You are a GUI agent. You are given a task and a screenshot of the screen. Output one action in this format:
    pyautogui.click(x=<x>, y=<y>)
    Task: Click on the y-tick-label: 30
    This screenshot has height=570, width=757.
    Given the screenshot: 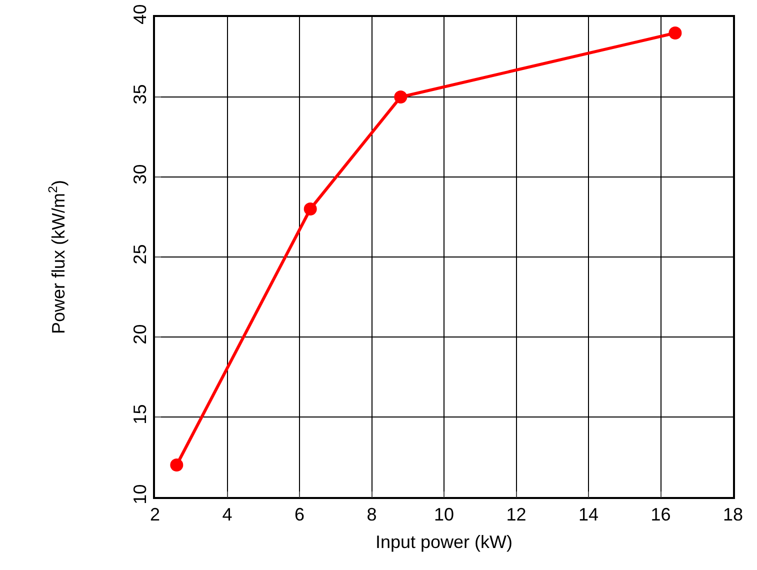 What is the action you would take?
    pyautogui.click(x=140, y=174)
    